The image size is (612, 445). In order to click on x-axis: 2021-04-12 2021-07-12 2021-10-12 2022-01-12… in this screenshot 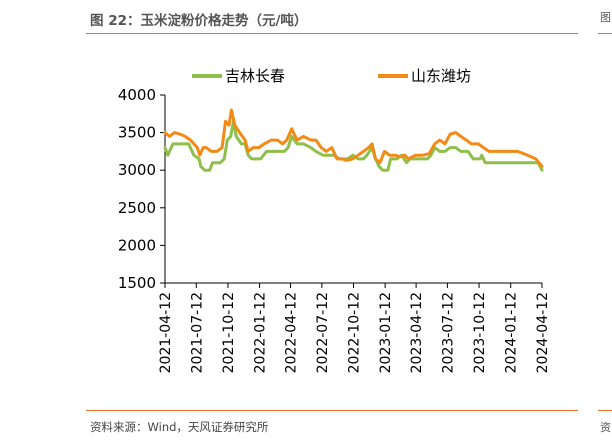, I will do `click(354, 327)`.